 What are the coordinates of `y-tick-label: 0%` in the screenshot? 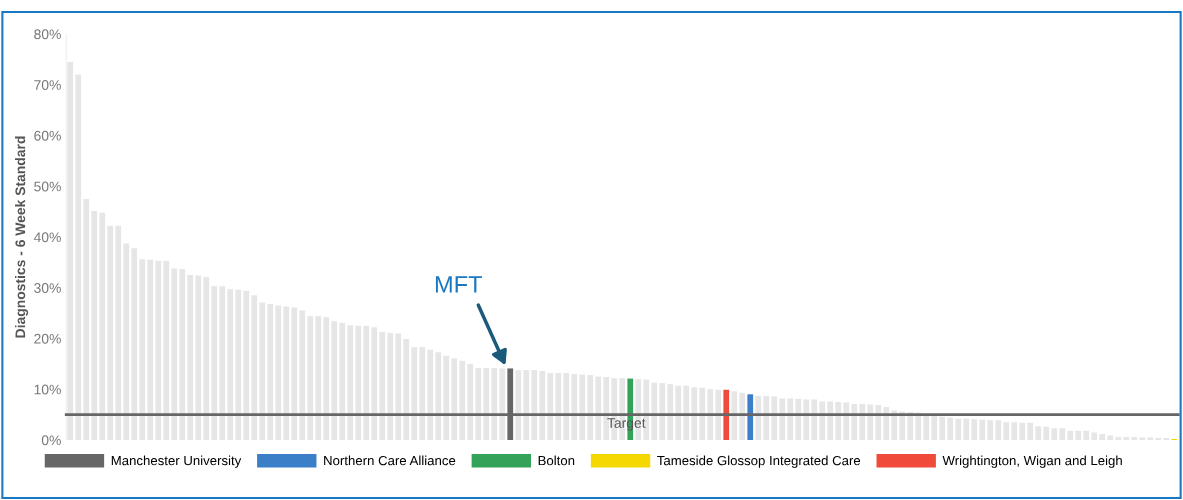 It's located at (51, 440).